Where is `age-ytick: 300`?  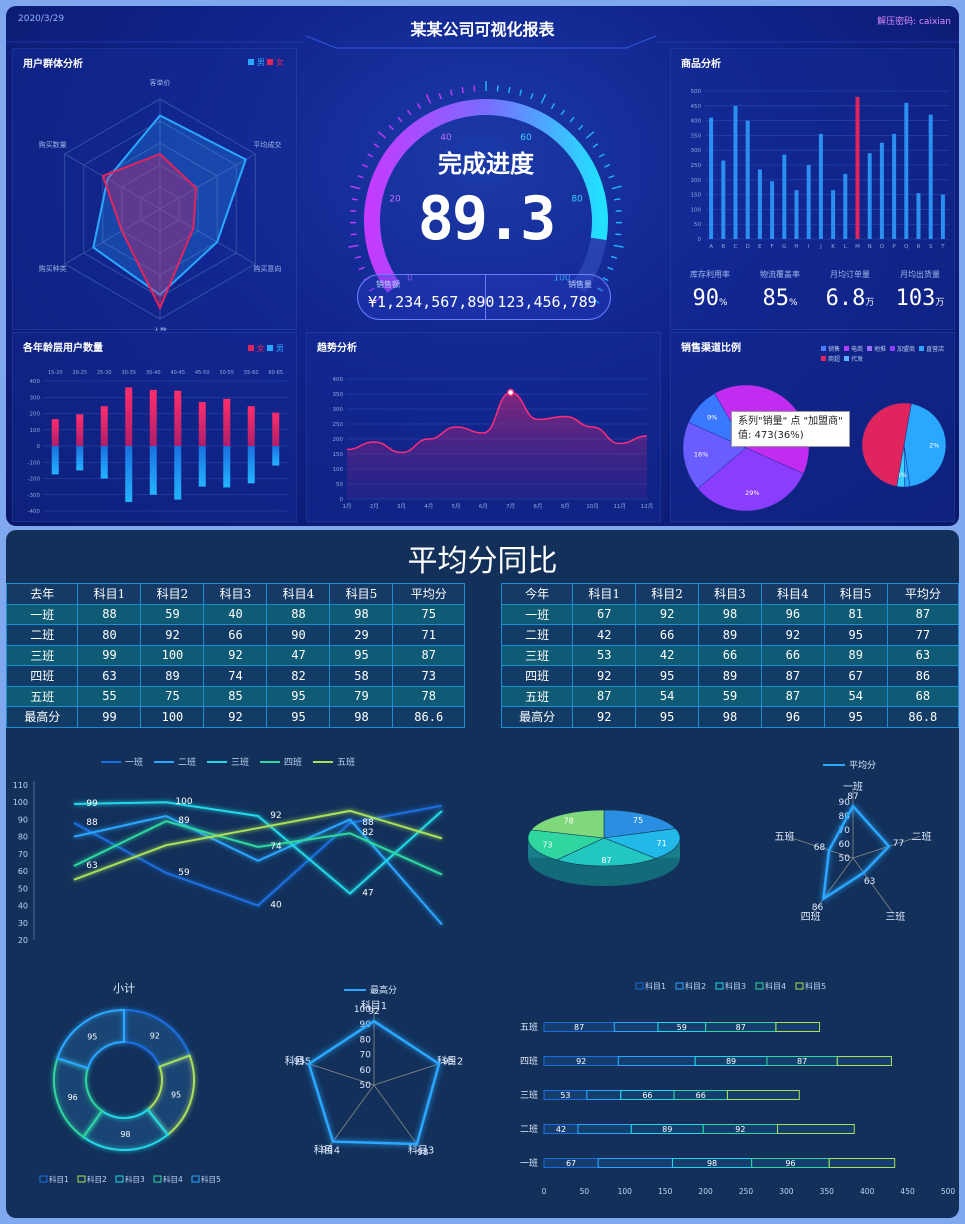 age-ytick: 300 is located at coordinates (35, 398).